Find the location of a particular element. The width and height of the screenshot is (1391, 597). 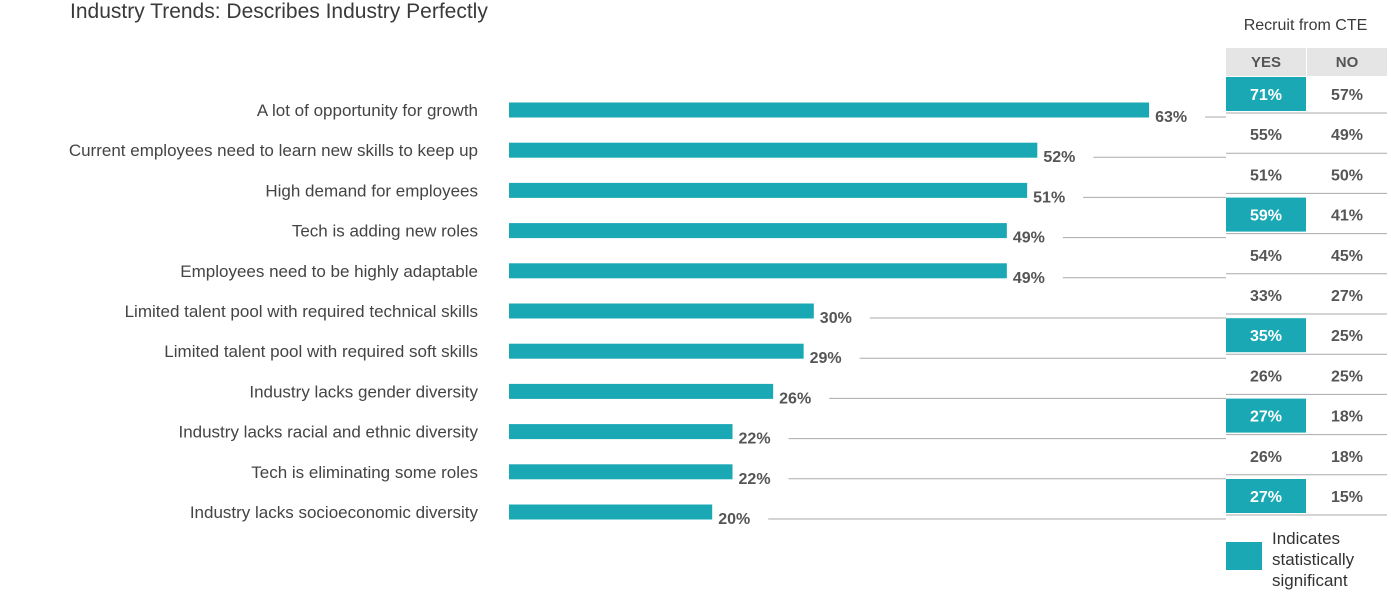

category-label: A lot of opportunity for growth is located at coordinates (367, 110).